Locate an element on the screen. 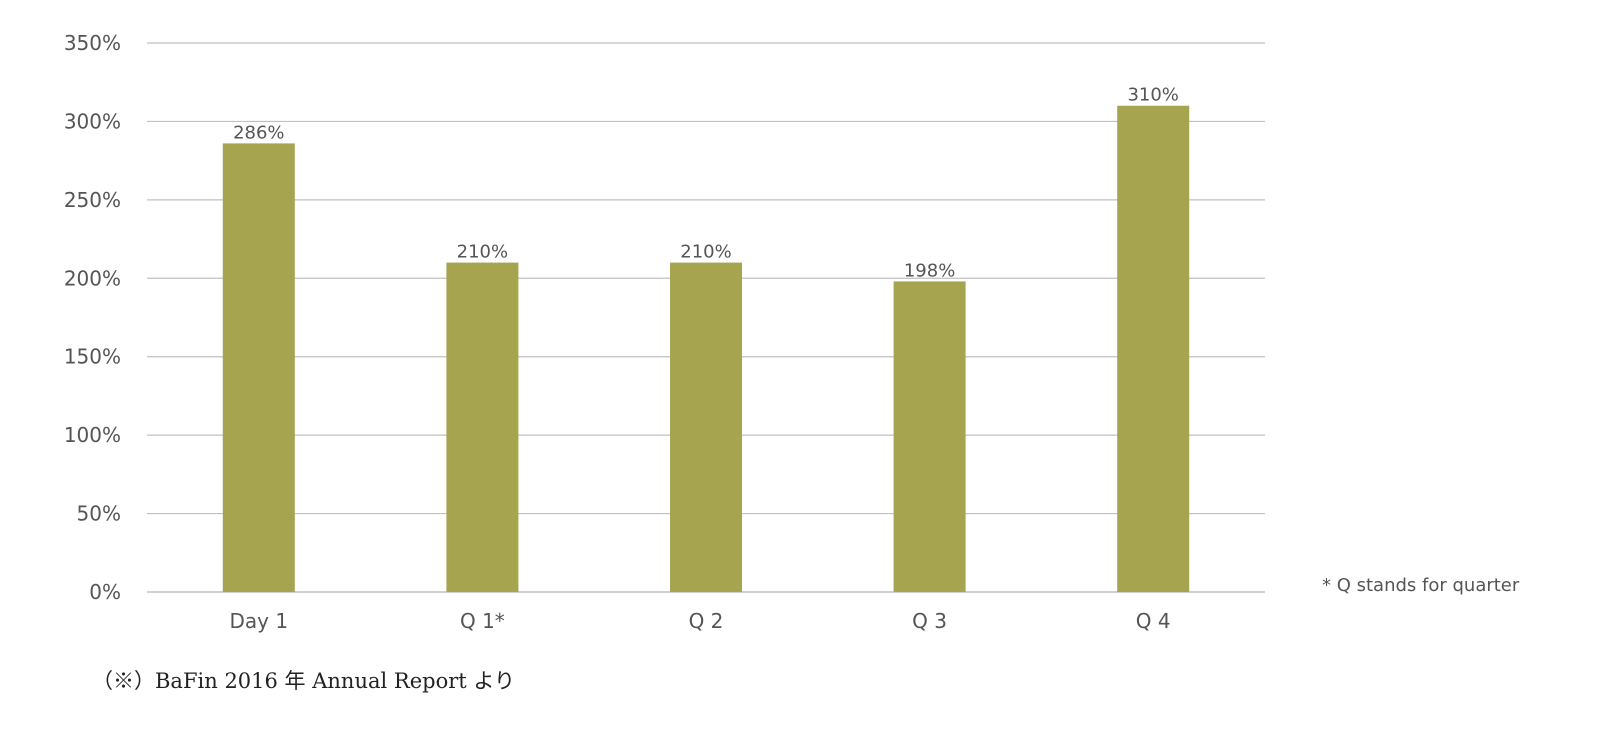  y-axis-tick-labels: 0% 50% 100% 150% 200% 250% 300% 350% is located at coordinates (92, 317).